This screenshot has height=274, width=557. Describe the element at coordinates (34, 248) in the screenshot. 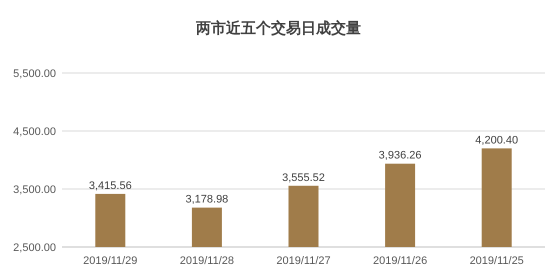

I see `y-tick-label: 2,500.00` at that location.